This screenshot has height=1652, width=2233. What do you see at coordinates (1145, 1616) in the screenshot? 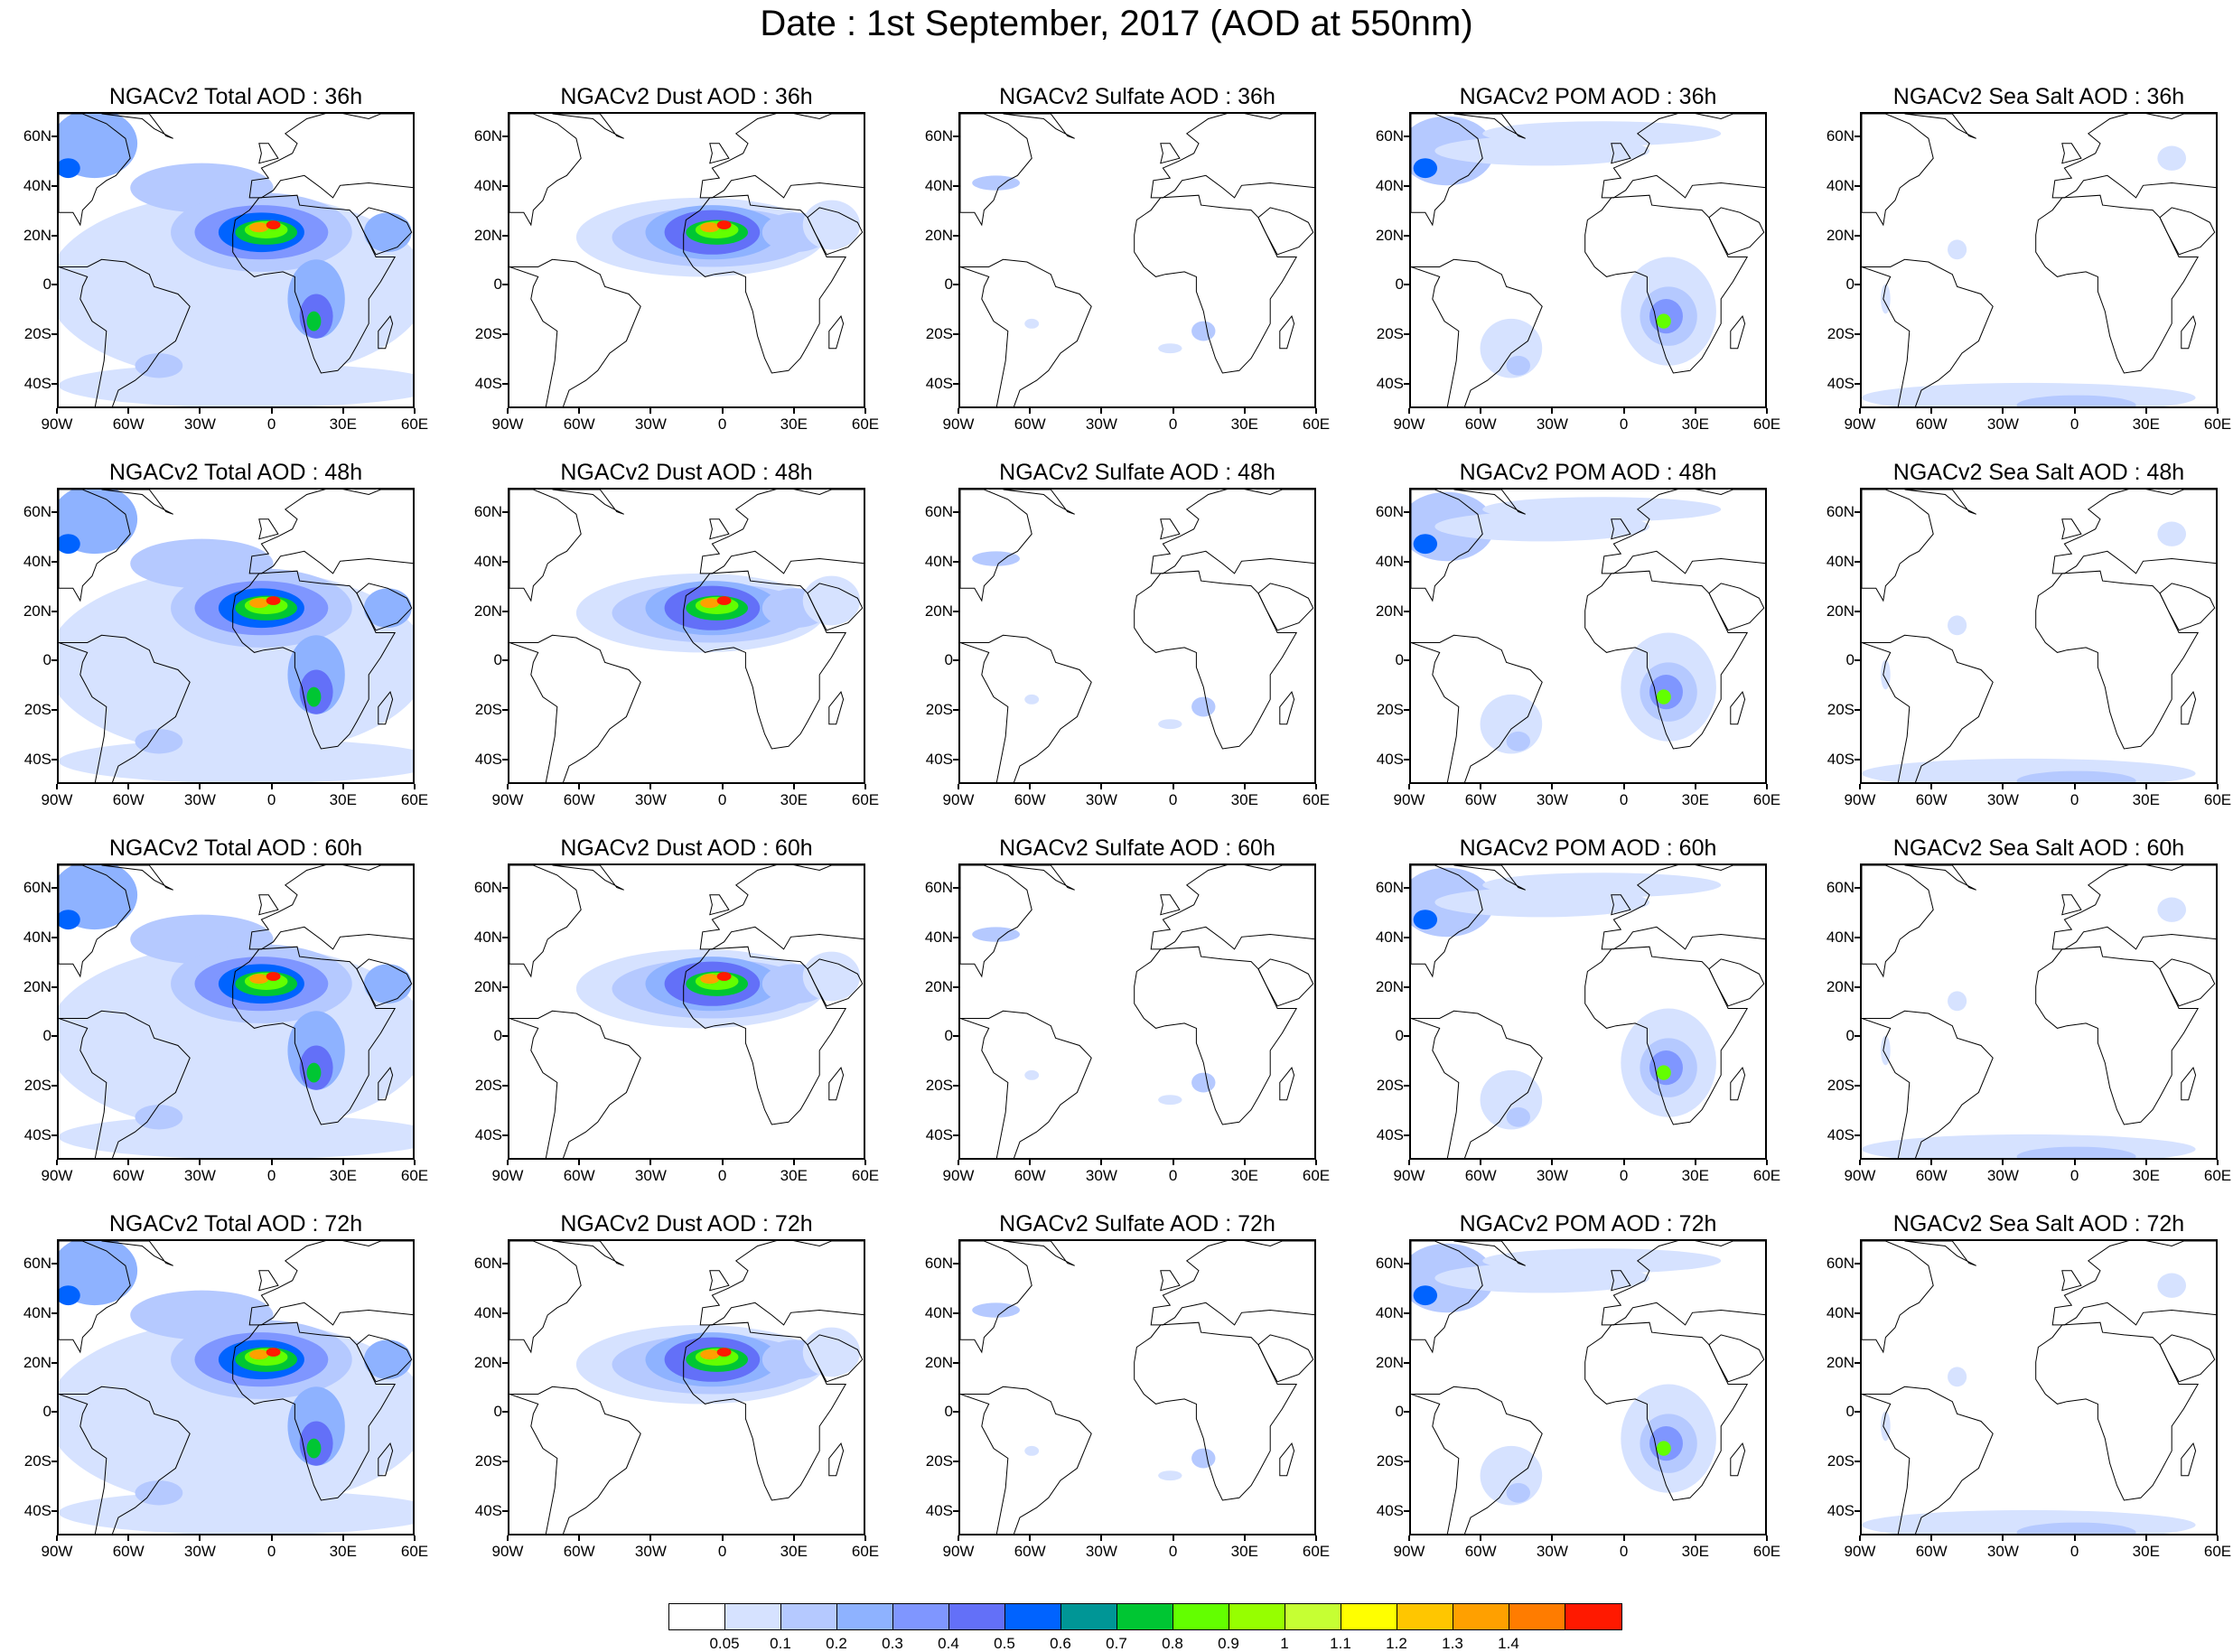
I see `colorbar-swatch` at bounding box center [1145, 1616].